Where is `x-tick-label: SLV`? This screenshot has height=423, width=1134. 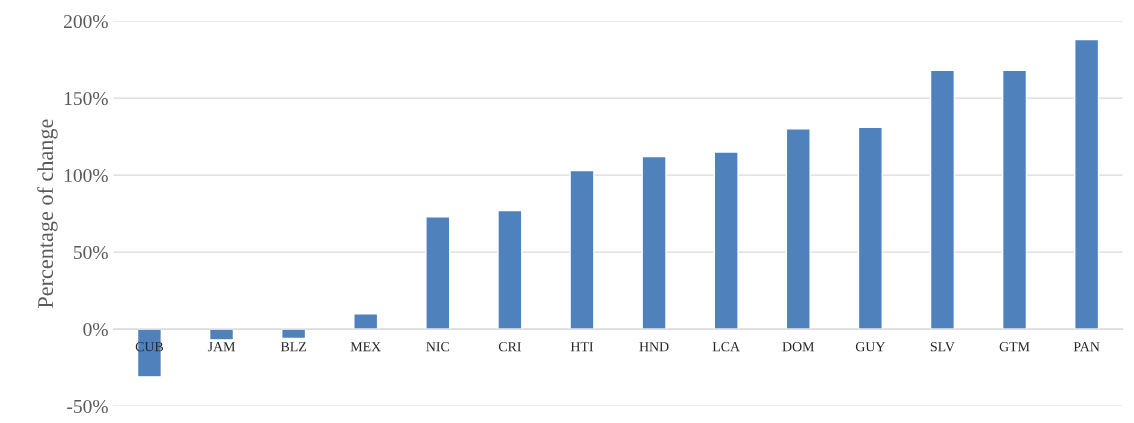
x-tick-label: SLV is located at coordinates (942, 347).